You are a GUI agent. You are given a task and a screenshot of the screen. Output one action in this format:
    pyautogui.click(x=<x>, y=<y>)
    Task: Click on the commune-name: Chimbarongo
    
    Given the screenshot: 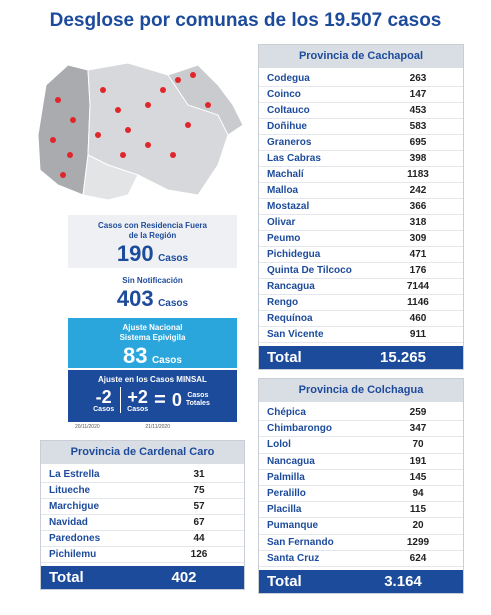 What is the action you would take?
    pyautogui.click(x=299, y=429)
    